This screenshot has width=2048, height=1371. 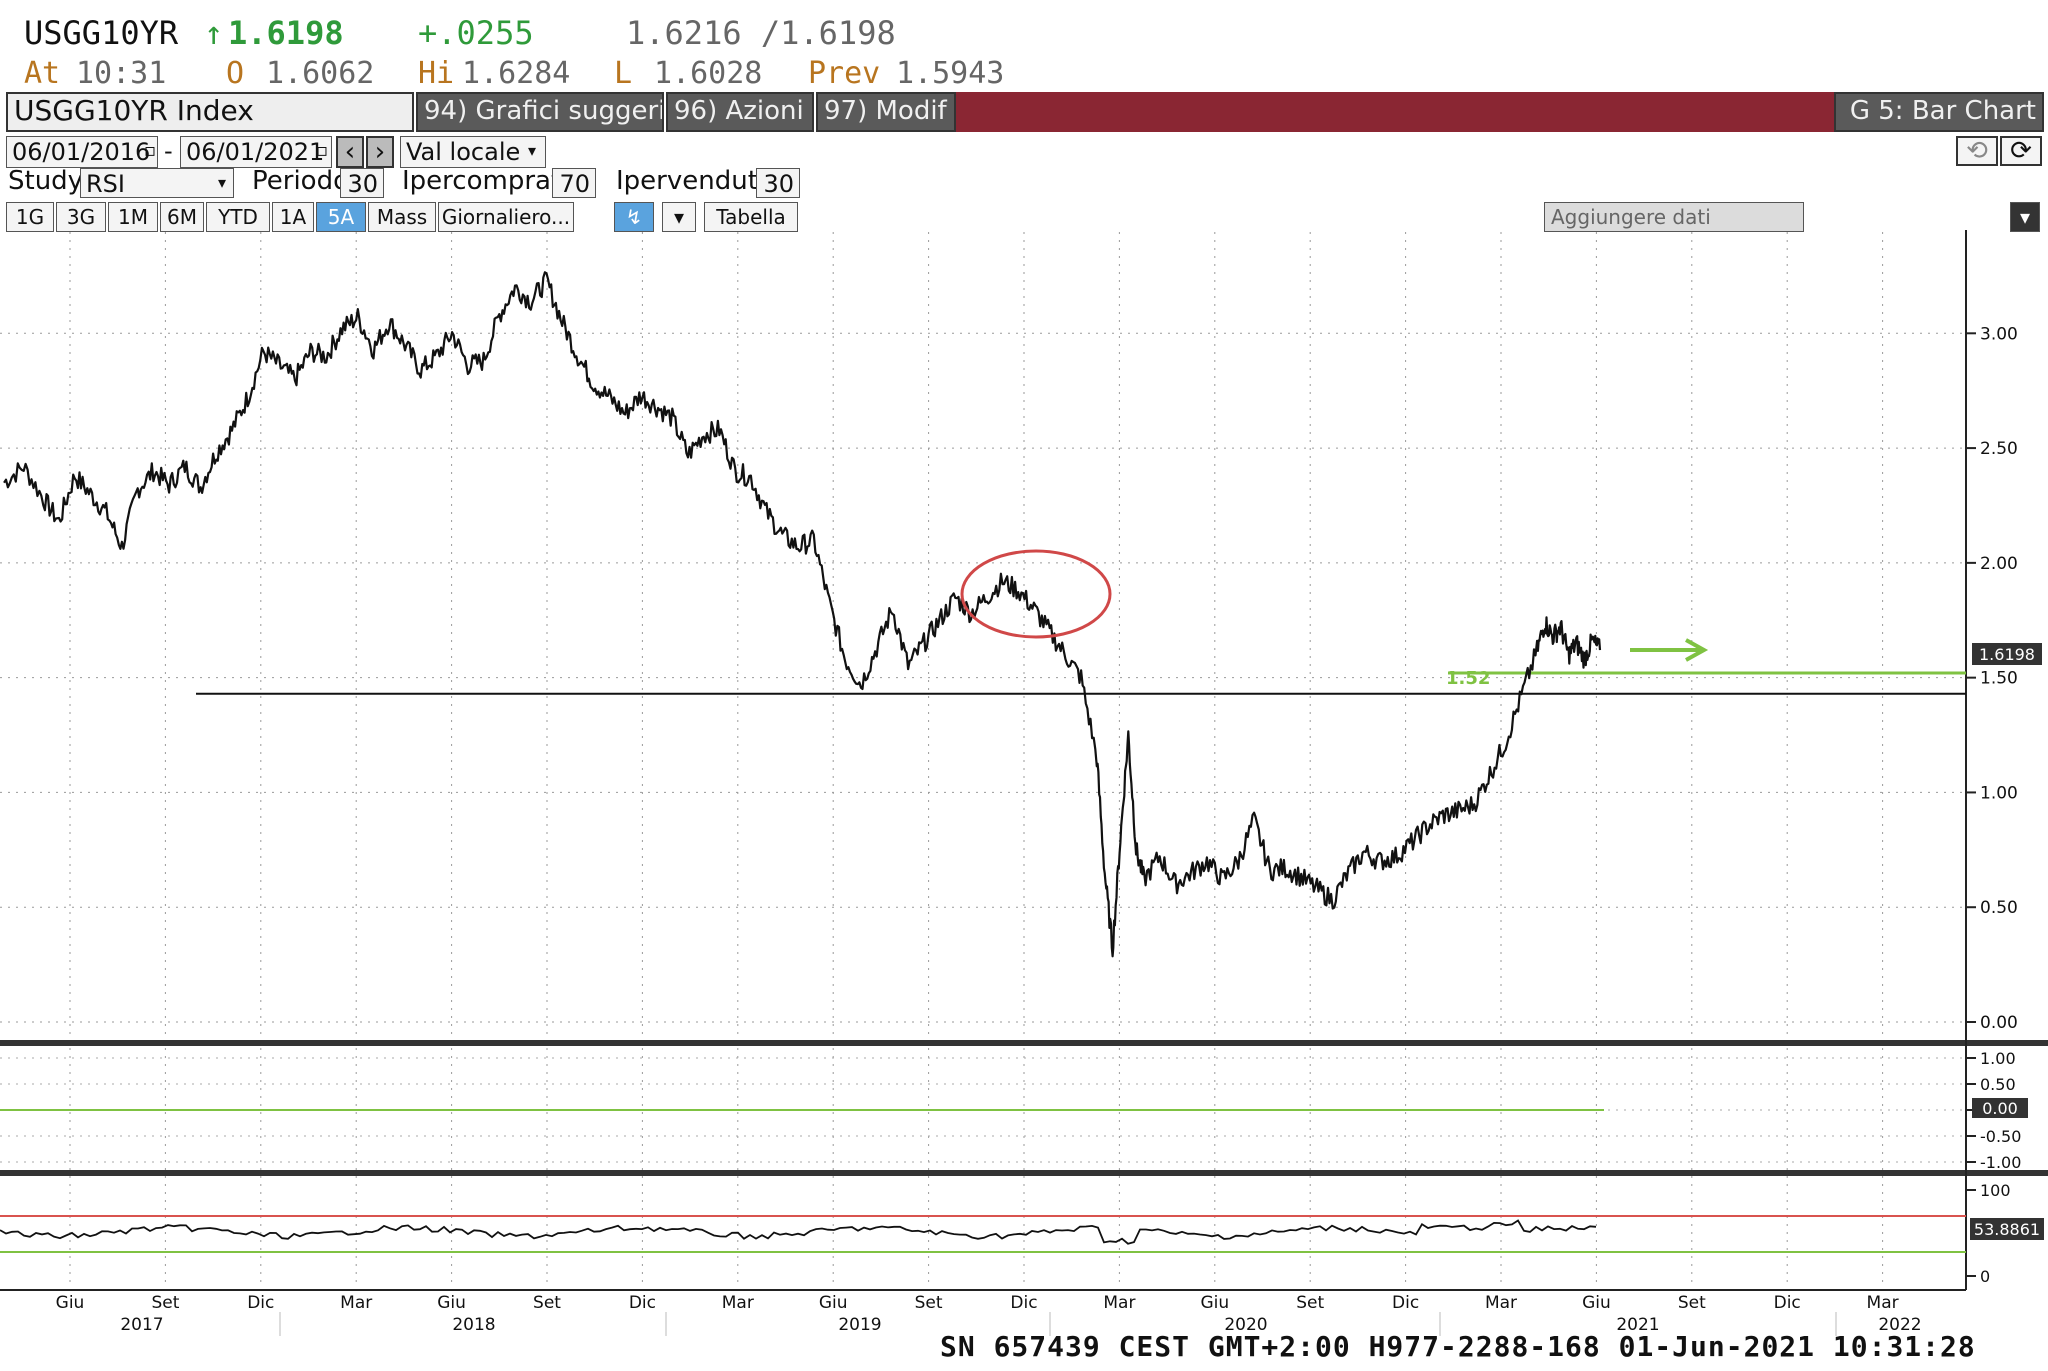 I want to click on low-label: L, so click(x=623, y=73).